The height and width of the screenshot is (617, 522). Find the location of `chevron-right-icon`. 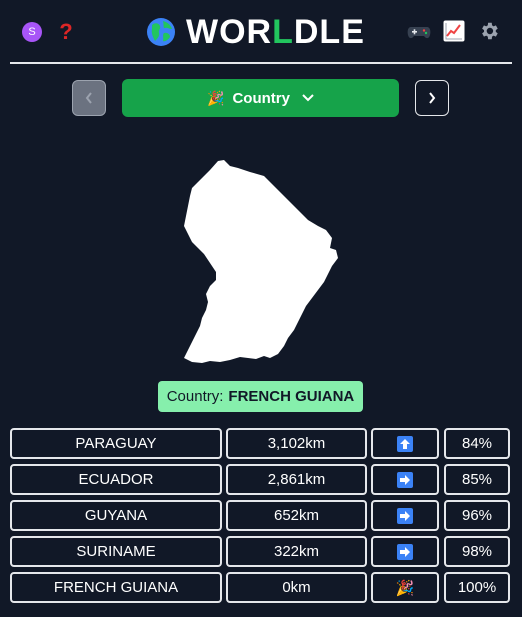

chevron-right-icon is located at coordinates (432, 98).